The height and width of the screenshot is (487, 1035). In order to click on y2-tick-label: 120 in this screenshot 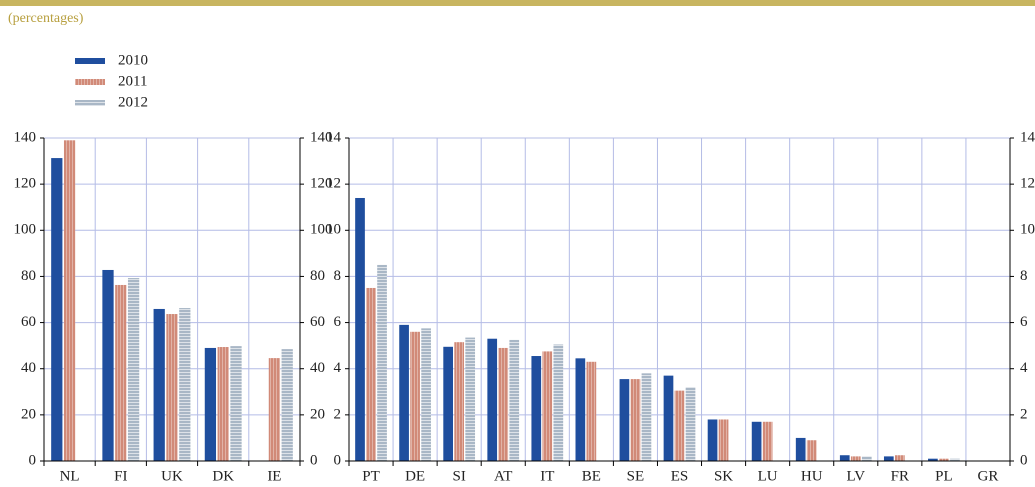, I will do `click(321, 184)`.